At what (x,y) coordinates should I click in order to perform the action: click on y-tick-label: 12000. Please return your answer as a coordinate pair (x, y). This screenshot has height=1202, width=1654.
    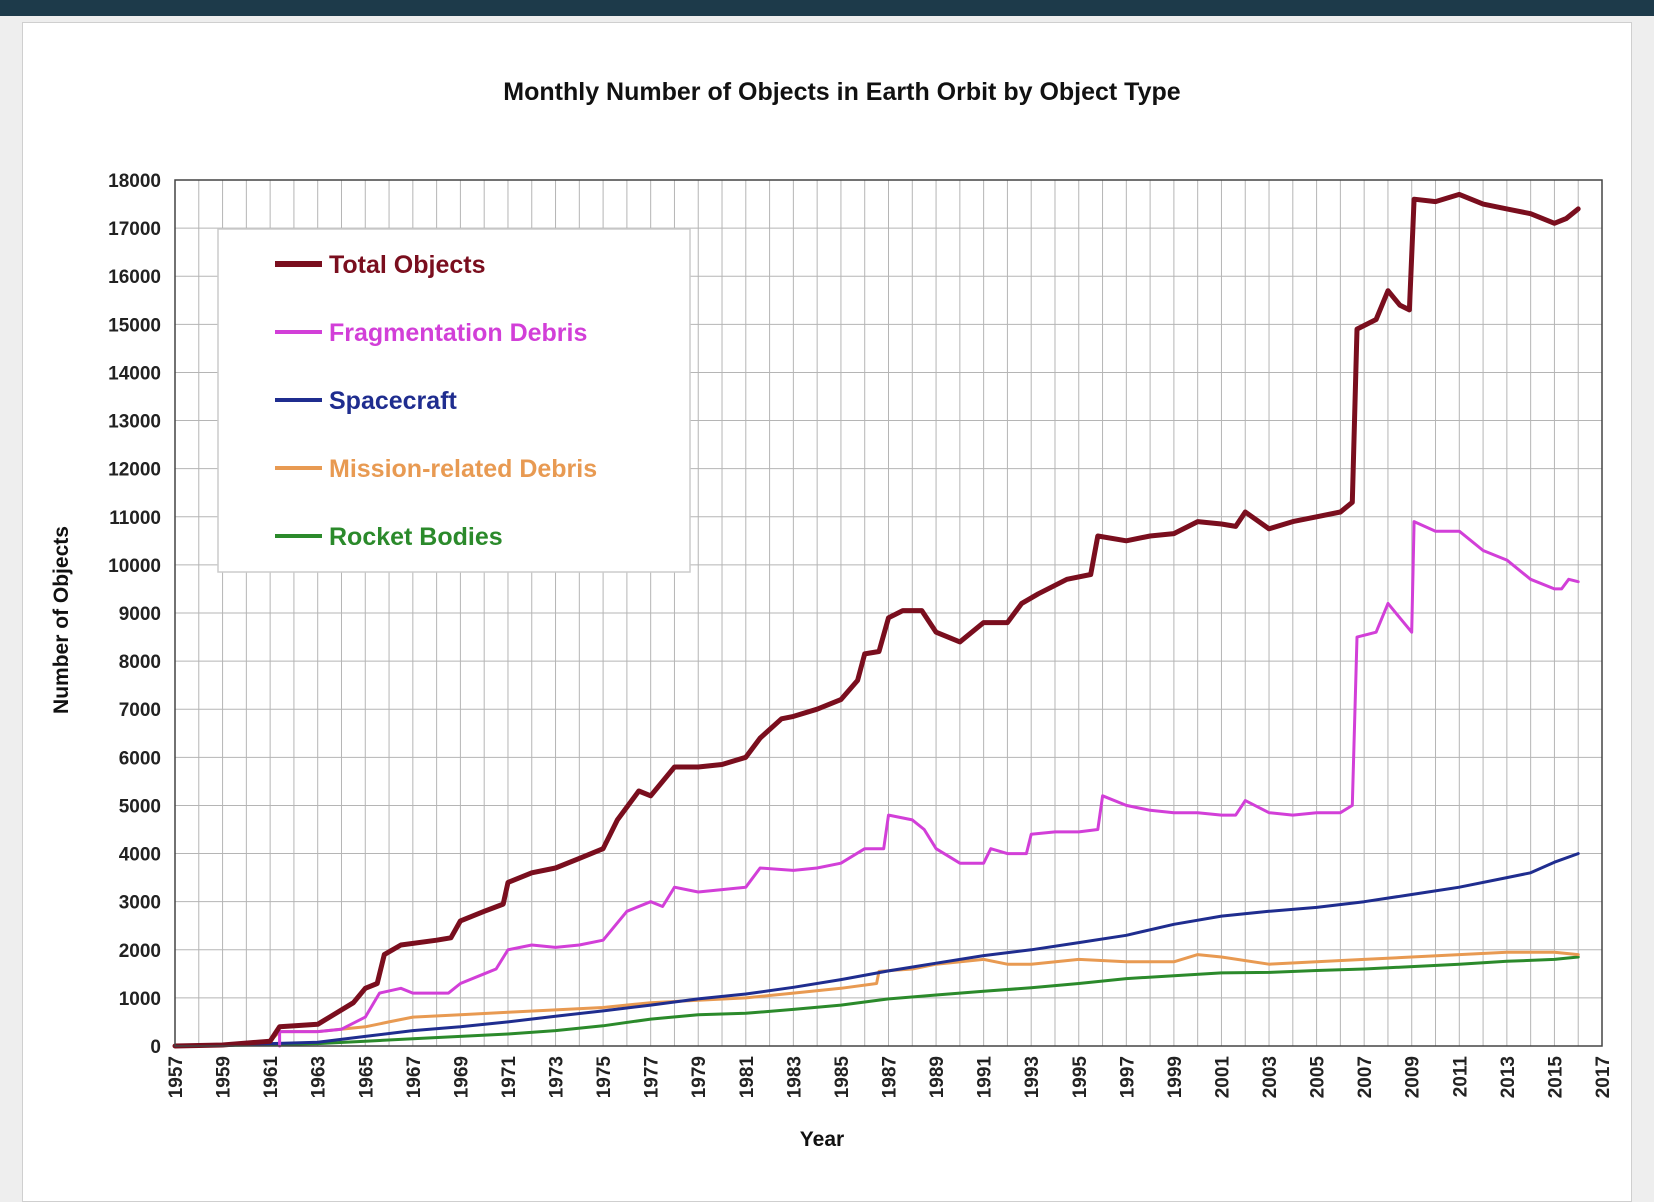
    Looking at the image, I should click on (134, 470).